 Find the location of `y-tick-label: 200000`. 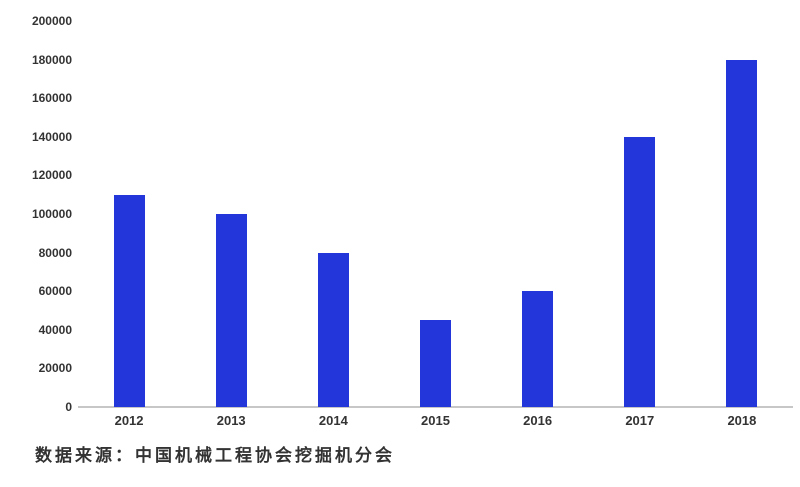

y-tick-label: 200000 is located at coordinates (51, 21).